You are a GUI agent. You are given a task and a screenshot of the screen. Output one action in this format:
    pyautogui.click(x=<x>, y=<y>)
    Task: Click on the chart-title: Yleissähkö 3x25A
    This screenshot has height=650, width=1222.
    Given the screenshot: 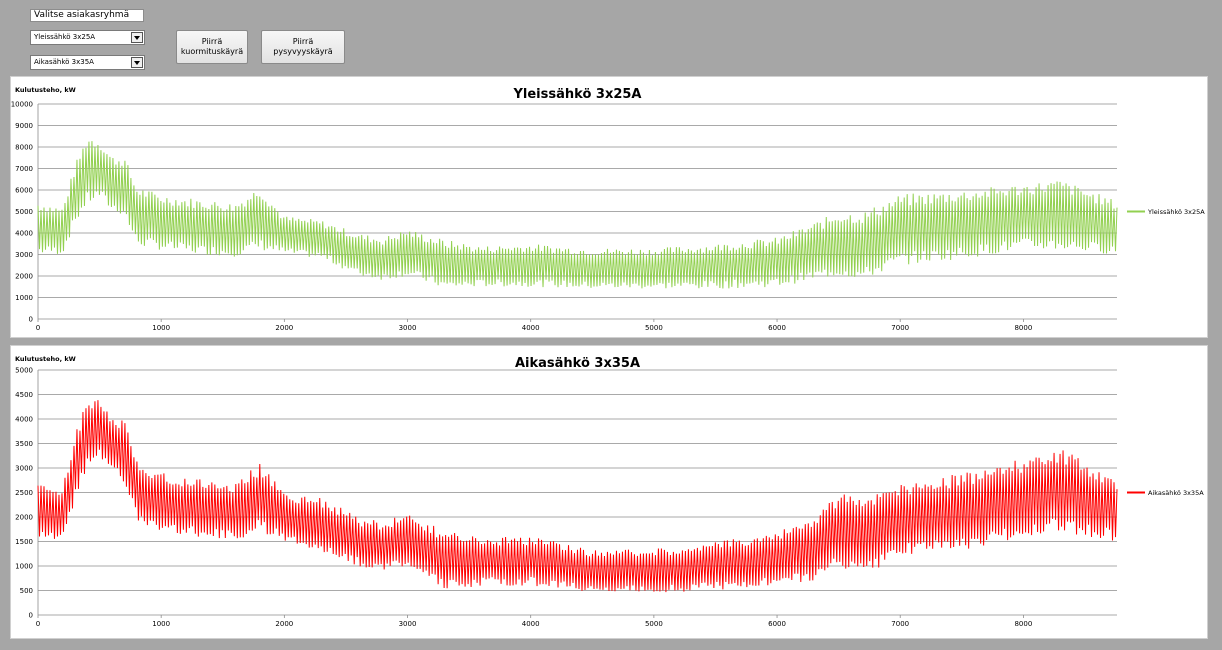 What is the action you would take?
    pyautogui.click(x=577, y=94)
    